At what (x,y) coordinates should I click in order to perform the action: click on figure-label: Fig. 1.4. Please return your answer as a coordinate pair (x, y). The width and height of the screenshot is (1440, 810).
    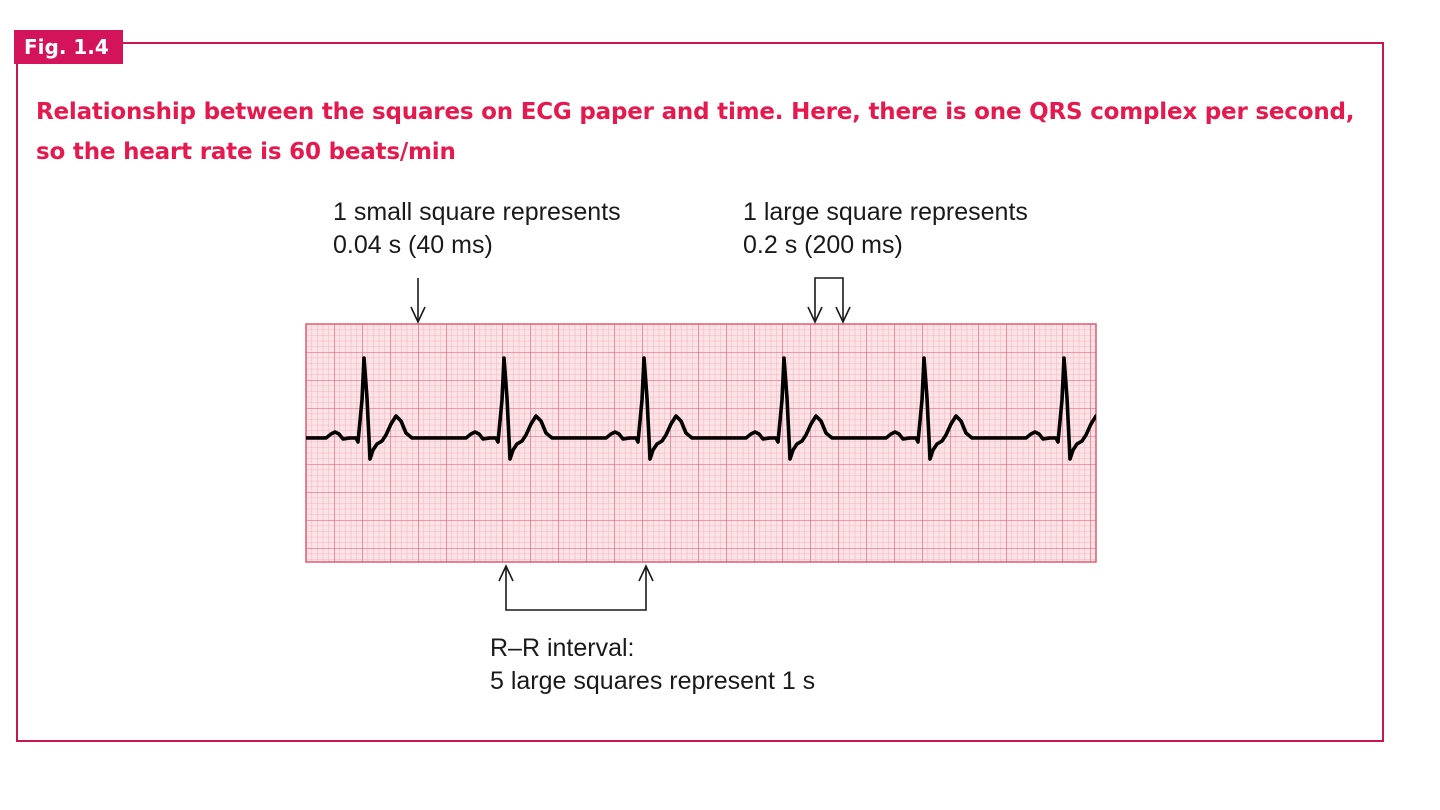
    Looking at the image, I should click on (68, 47).